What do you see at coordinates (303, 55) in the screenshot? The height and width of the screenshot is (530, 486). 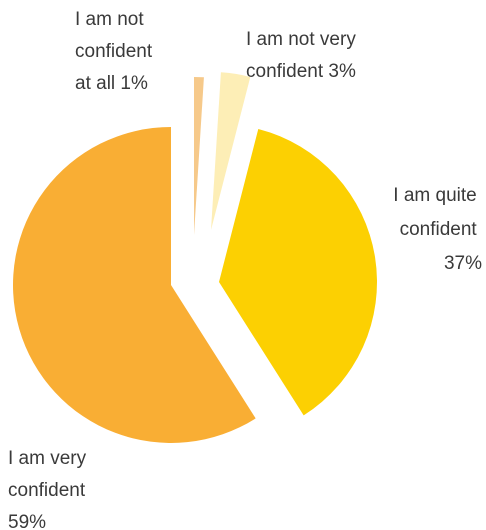 I see `label-not-very-confident: I am not very confident 3%` at bounding box center [303, 55].